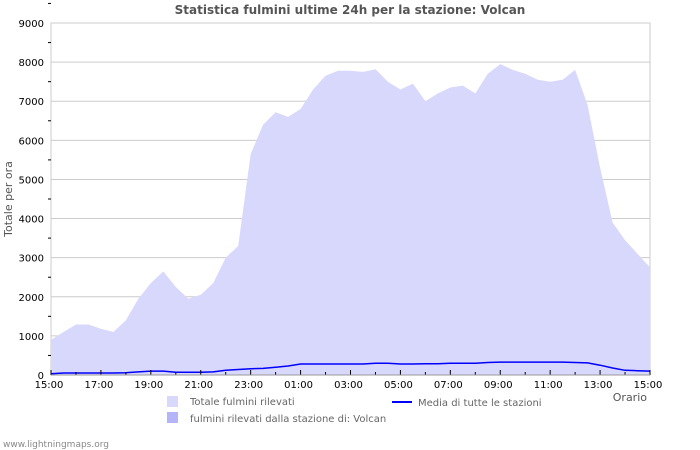 The image size is (700, 450). I want to click on x-tick-label: 03:00, so click(348, 385).